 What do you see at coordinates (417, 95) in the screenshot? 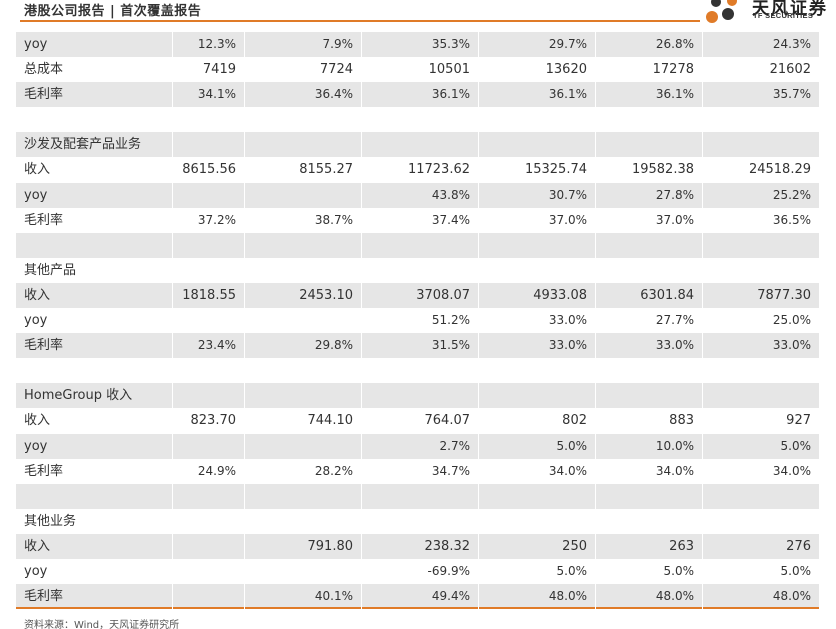
I see `table-row: 毛利率 34.1% 36.4% 36.1% 36.1% 36.1% 35.7%` at bounding box center [417, 95].